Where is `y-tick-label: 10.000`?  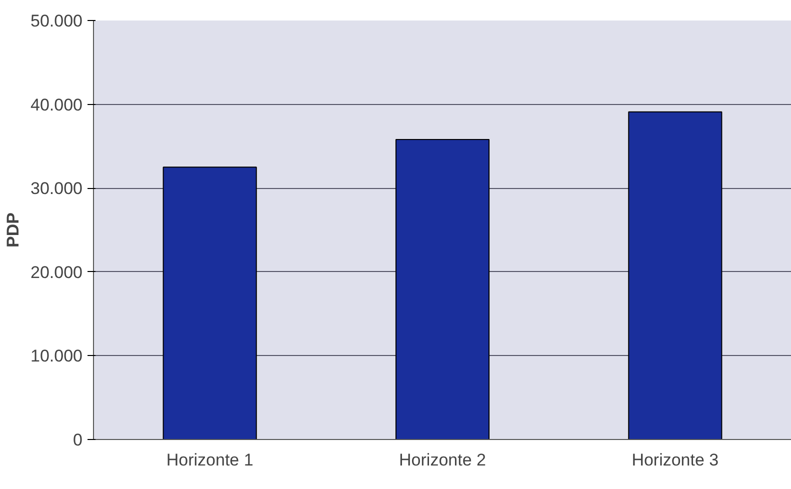
y-tick-label: 10.000 is located at coordinates (56, 356).